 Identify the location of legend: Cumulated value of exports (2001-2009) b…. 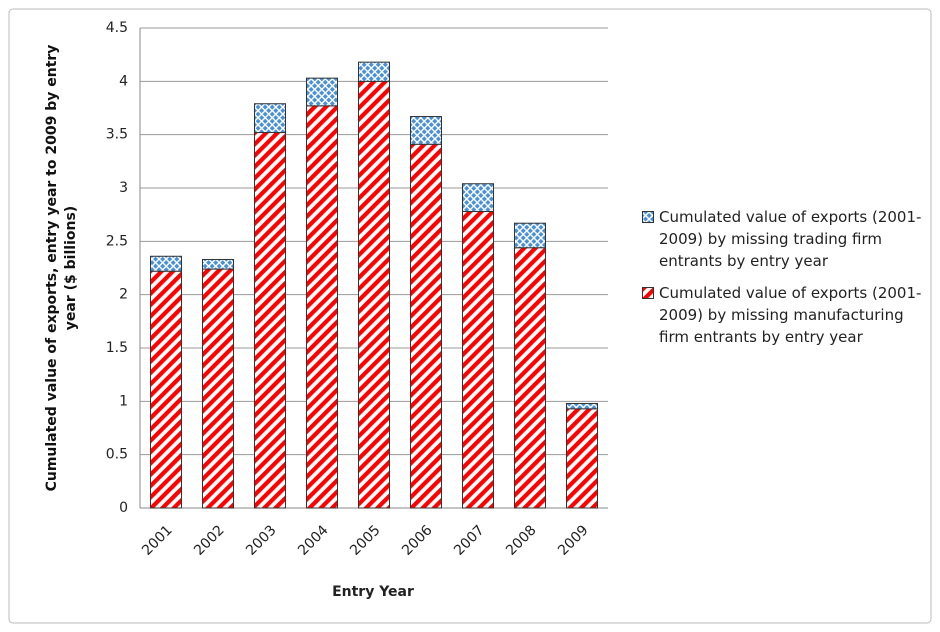
(788, 282).